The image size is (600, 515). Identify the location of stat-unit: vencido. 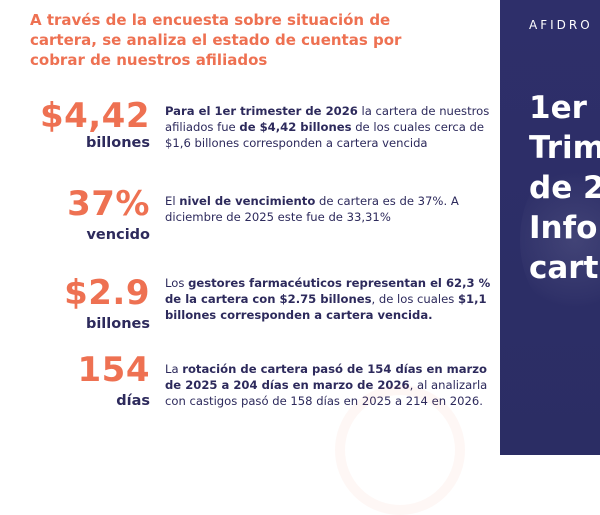
(118, 235).